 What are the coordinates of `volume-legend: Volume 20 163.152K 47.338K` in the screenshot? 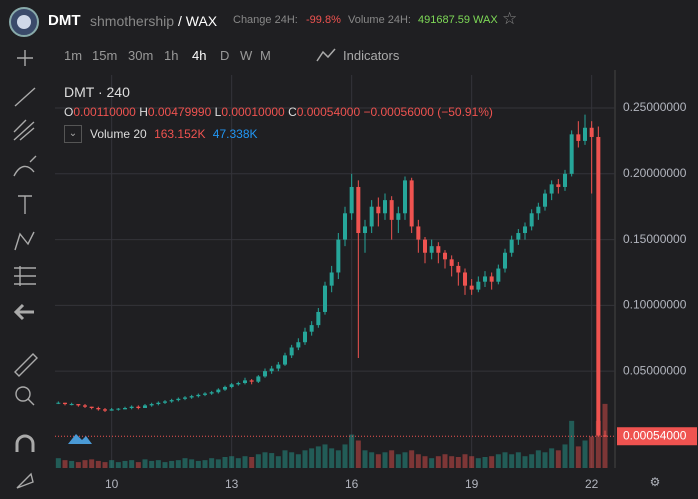 It's located at (174, 134).